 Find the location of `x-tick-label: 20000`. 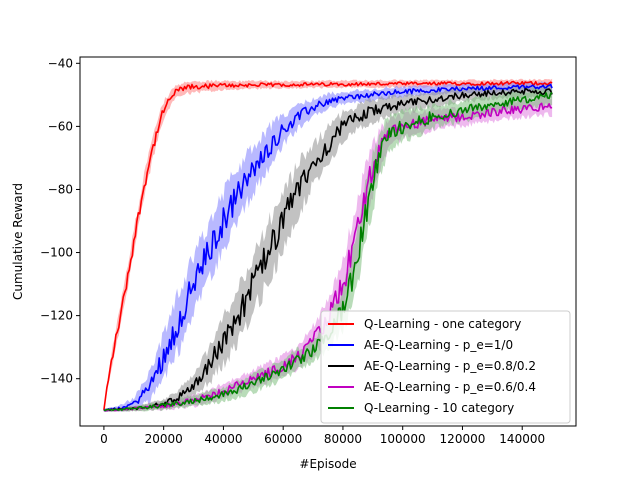

x-tick-label: 20000 is located at coordinates (164, 439).